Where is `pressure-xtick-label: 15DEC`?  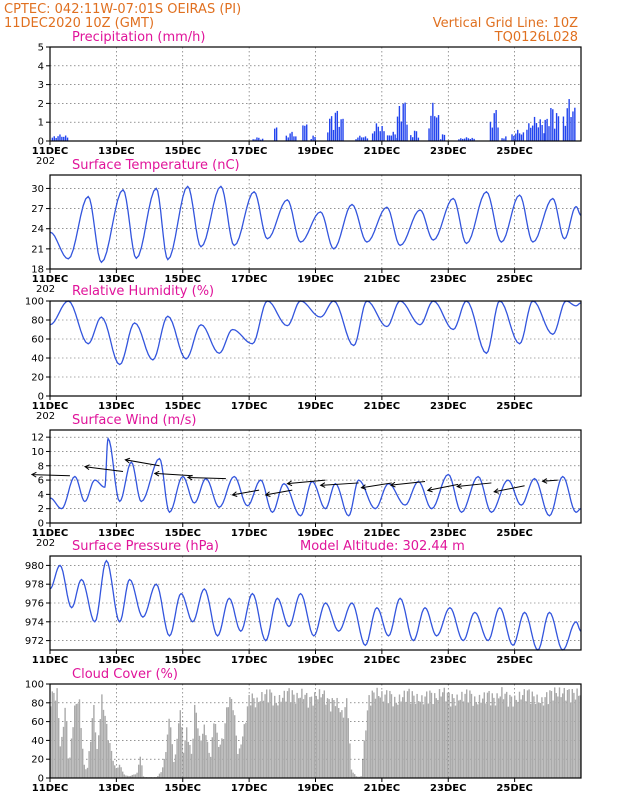 pressure-xtick-label: 15DEC is located at coordinates (183, 660).